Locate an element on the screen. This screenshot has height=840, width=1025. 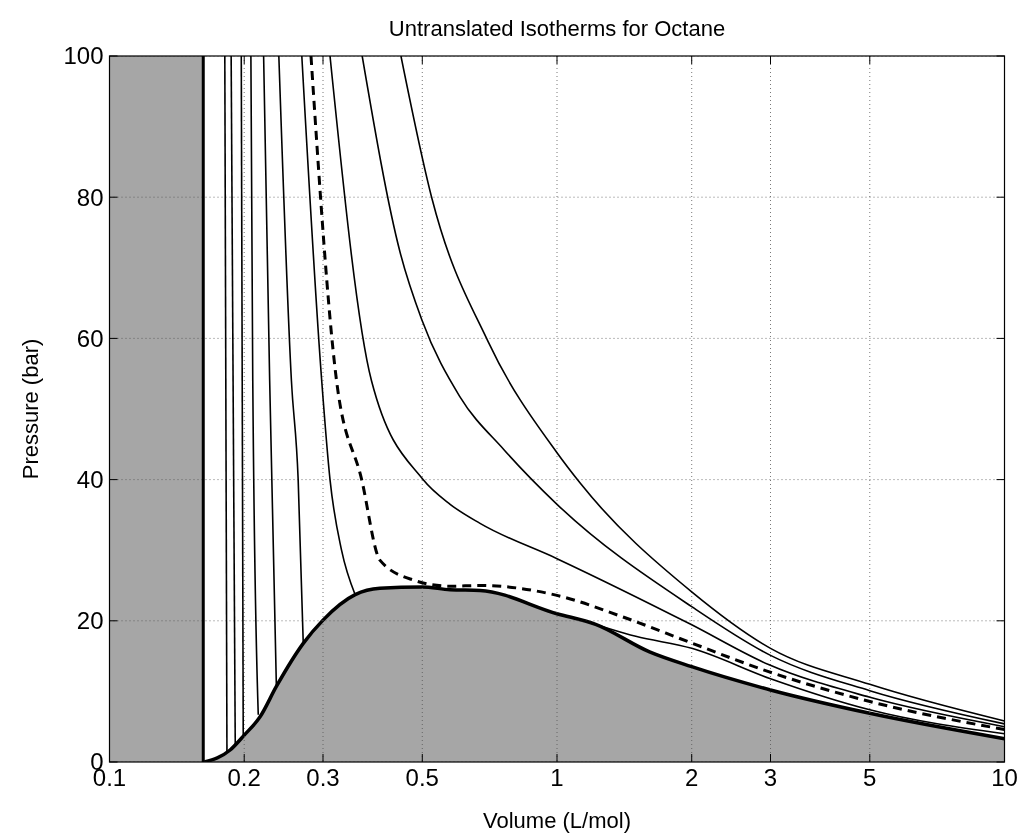
x-tick-label: 2 is located at coordinates (692, 777).